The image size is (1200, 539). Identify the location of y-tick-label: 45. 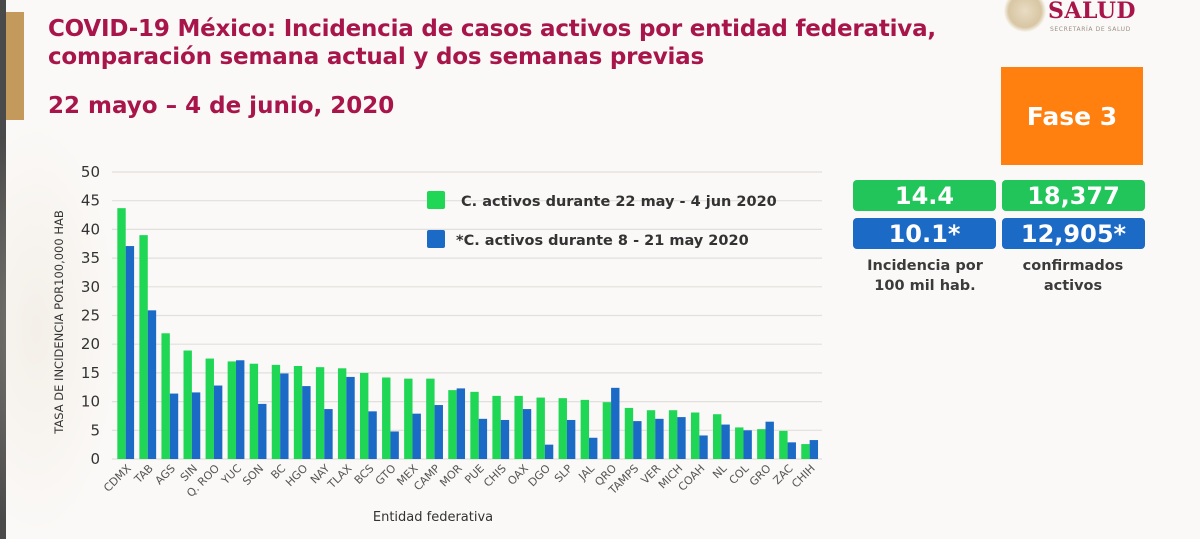
(90, 201).